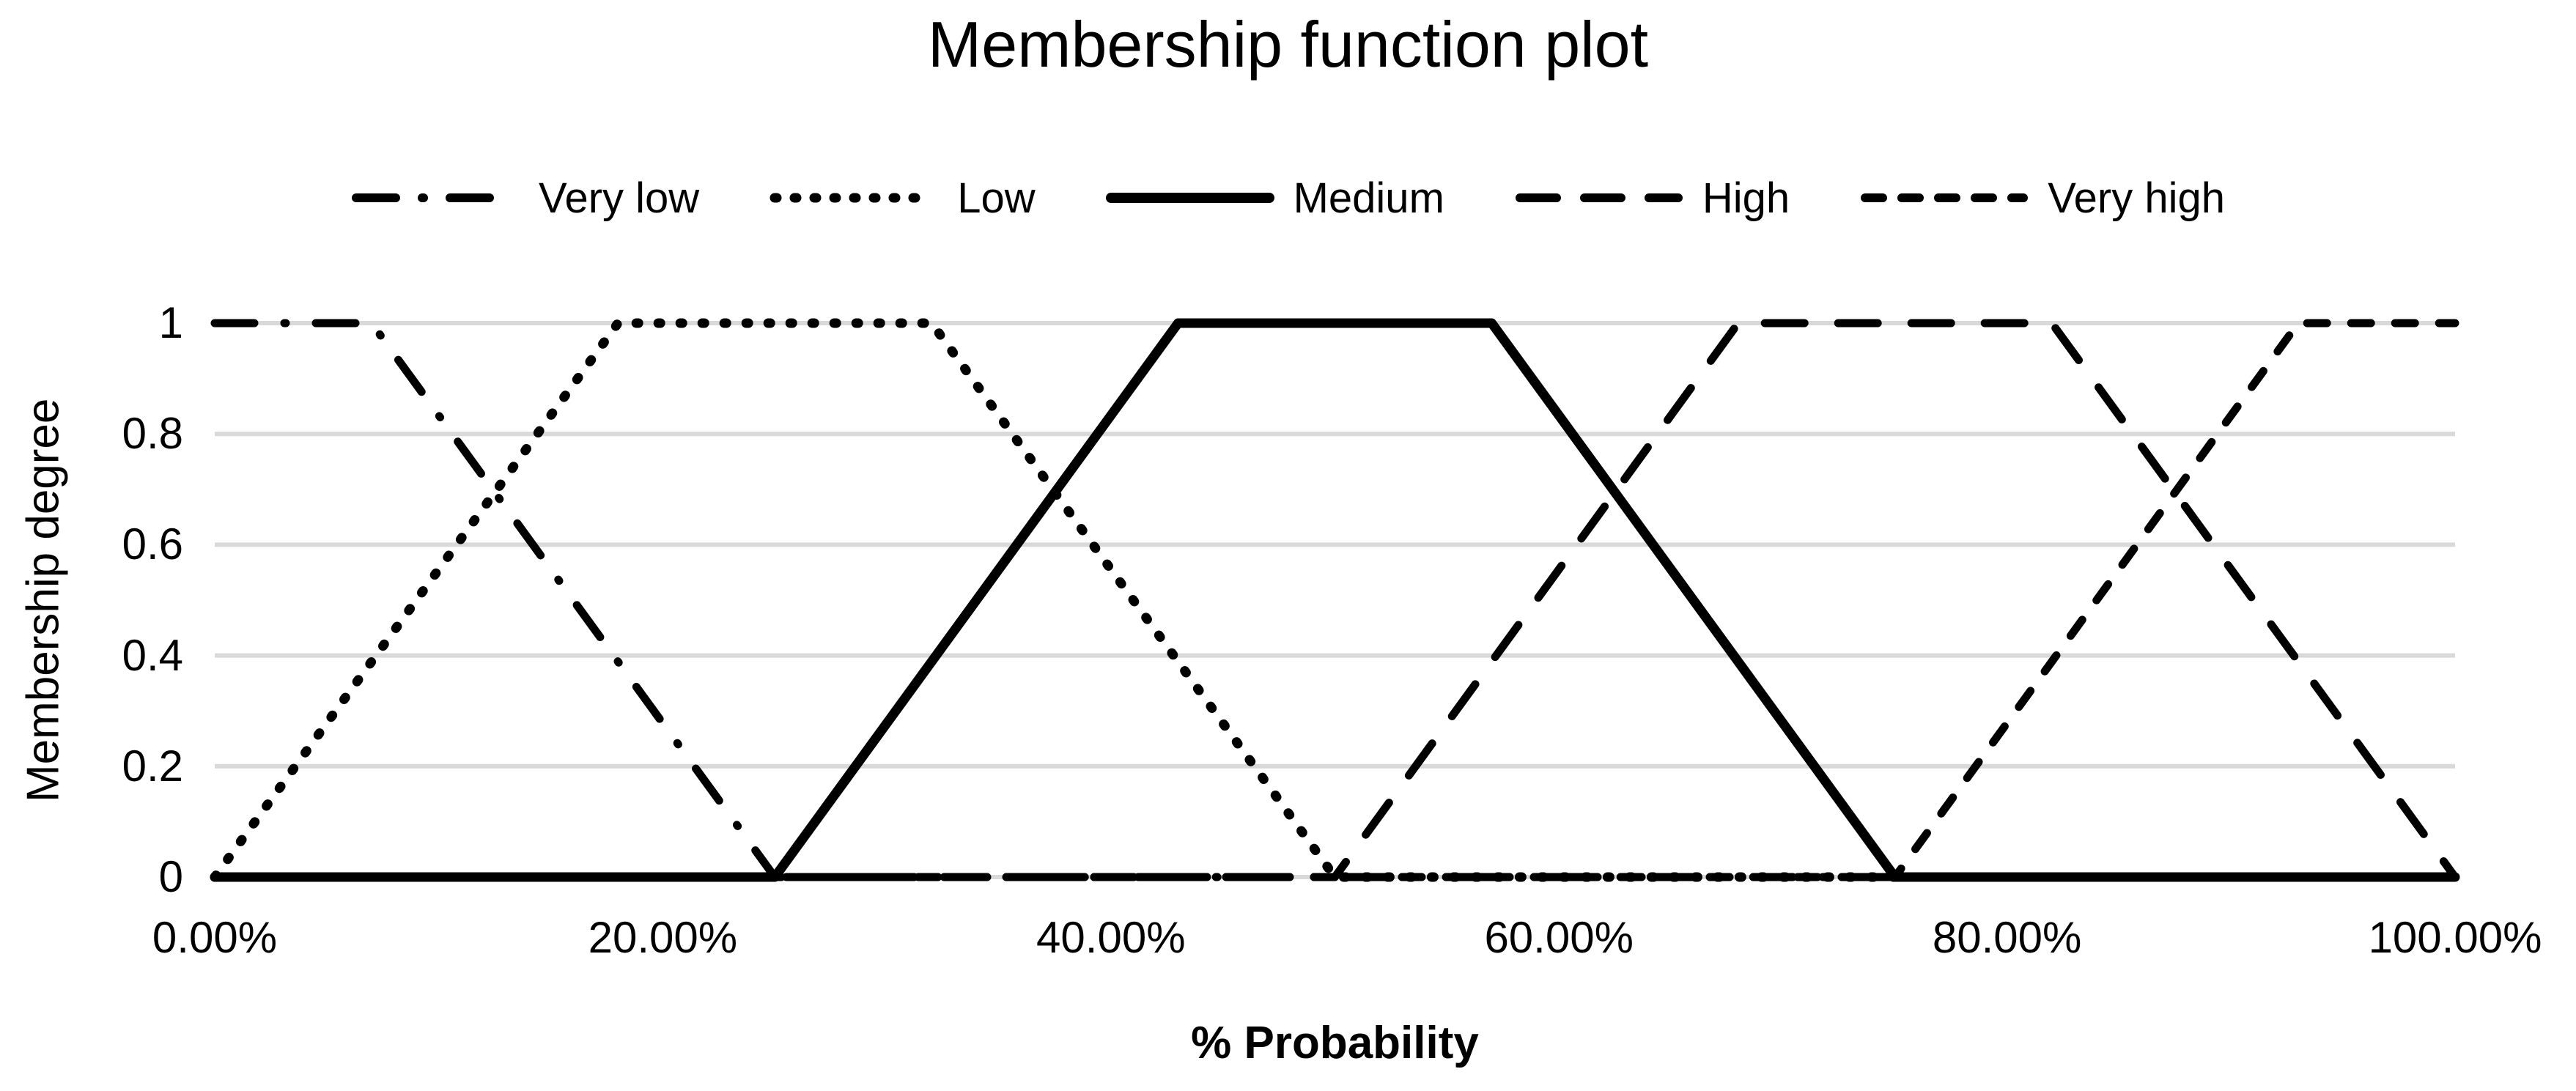 This screenshot has height=1091, width=2576. What do you see at coordinates (152, 544) in the screenshot?
I see `y-tick-label-0-6: 0.6` at bounding box center [152, 544].